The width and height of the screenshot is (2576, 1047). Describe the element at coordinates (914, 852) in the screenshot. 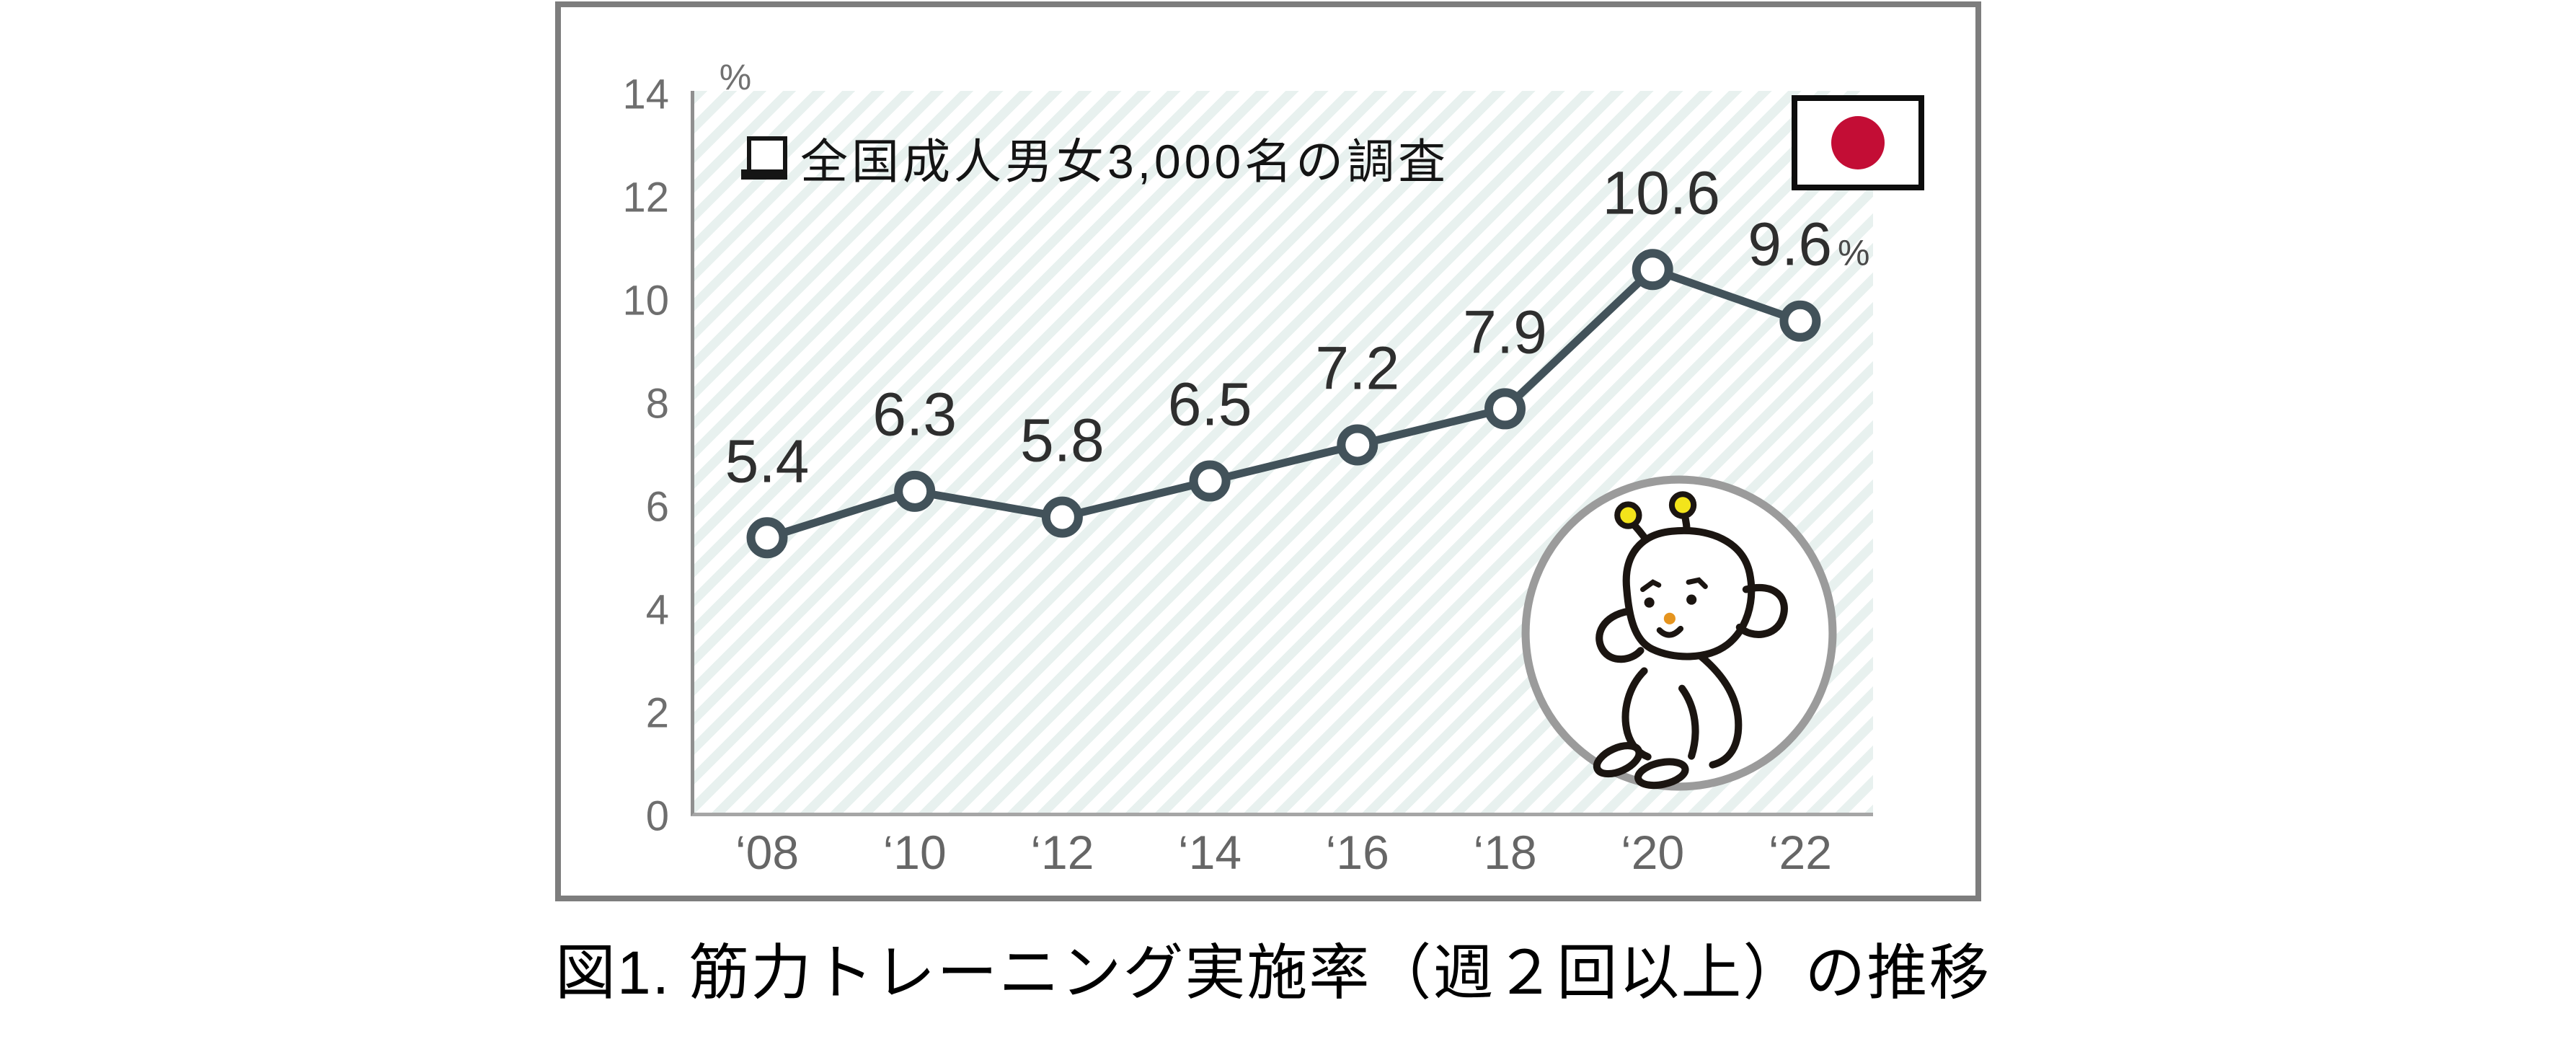

I see `x-tick-label: ‘10` at that location.